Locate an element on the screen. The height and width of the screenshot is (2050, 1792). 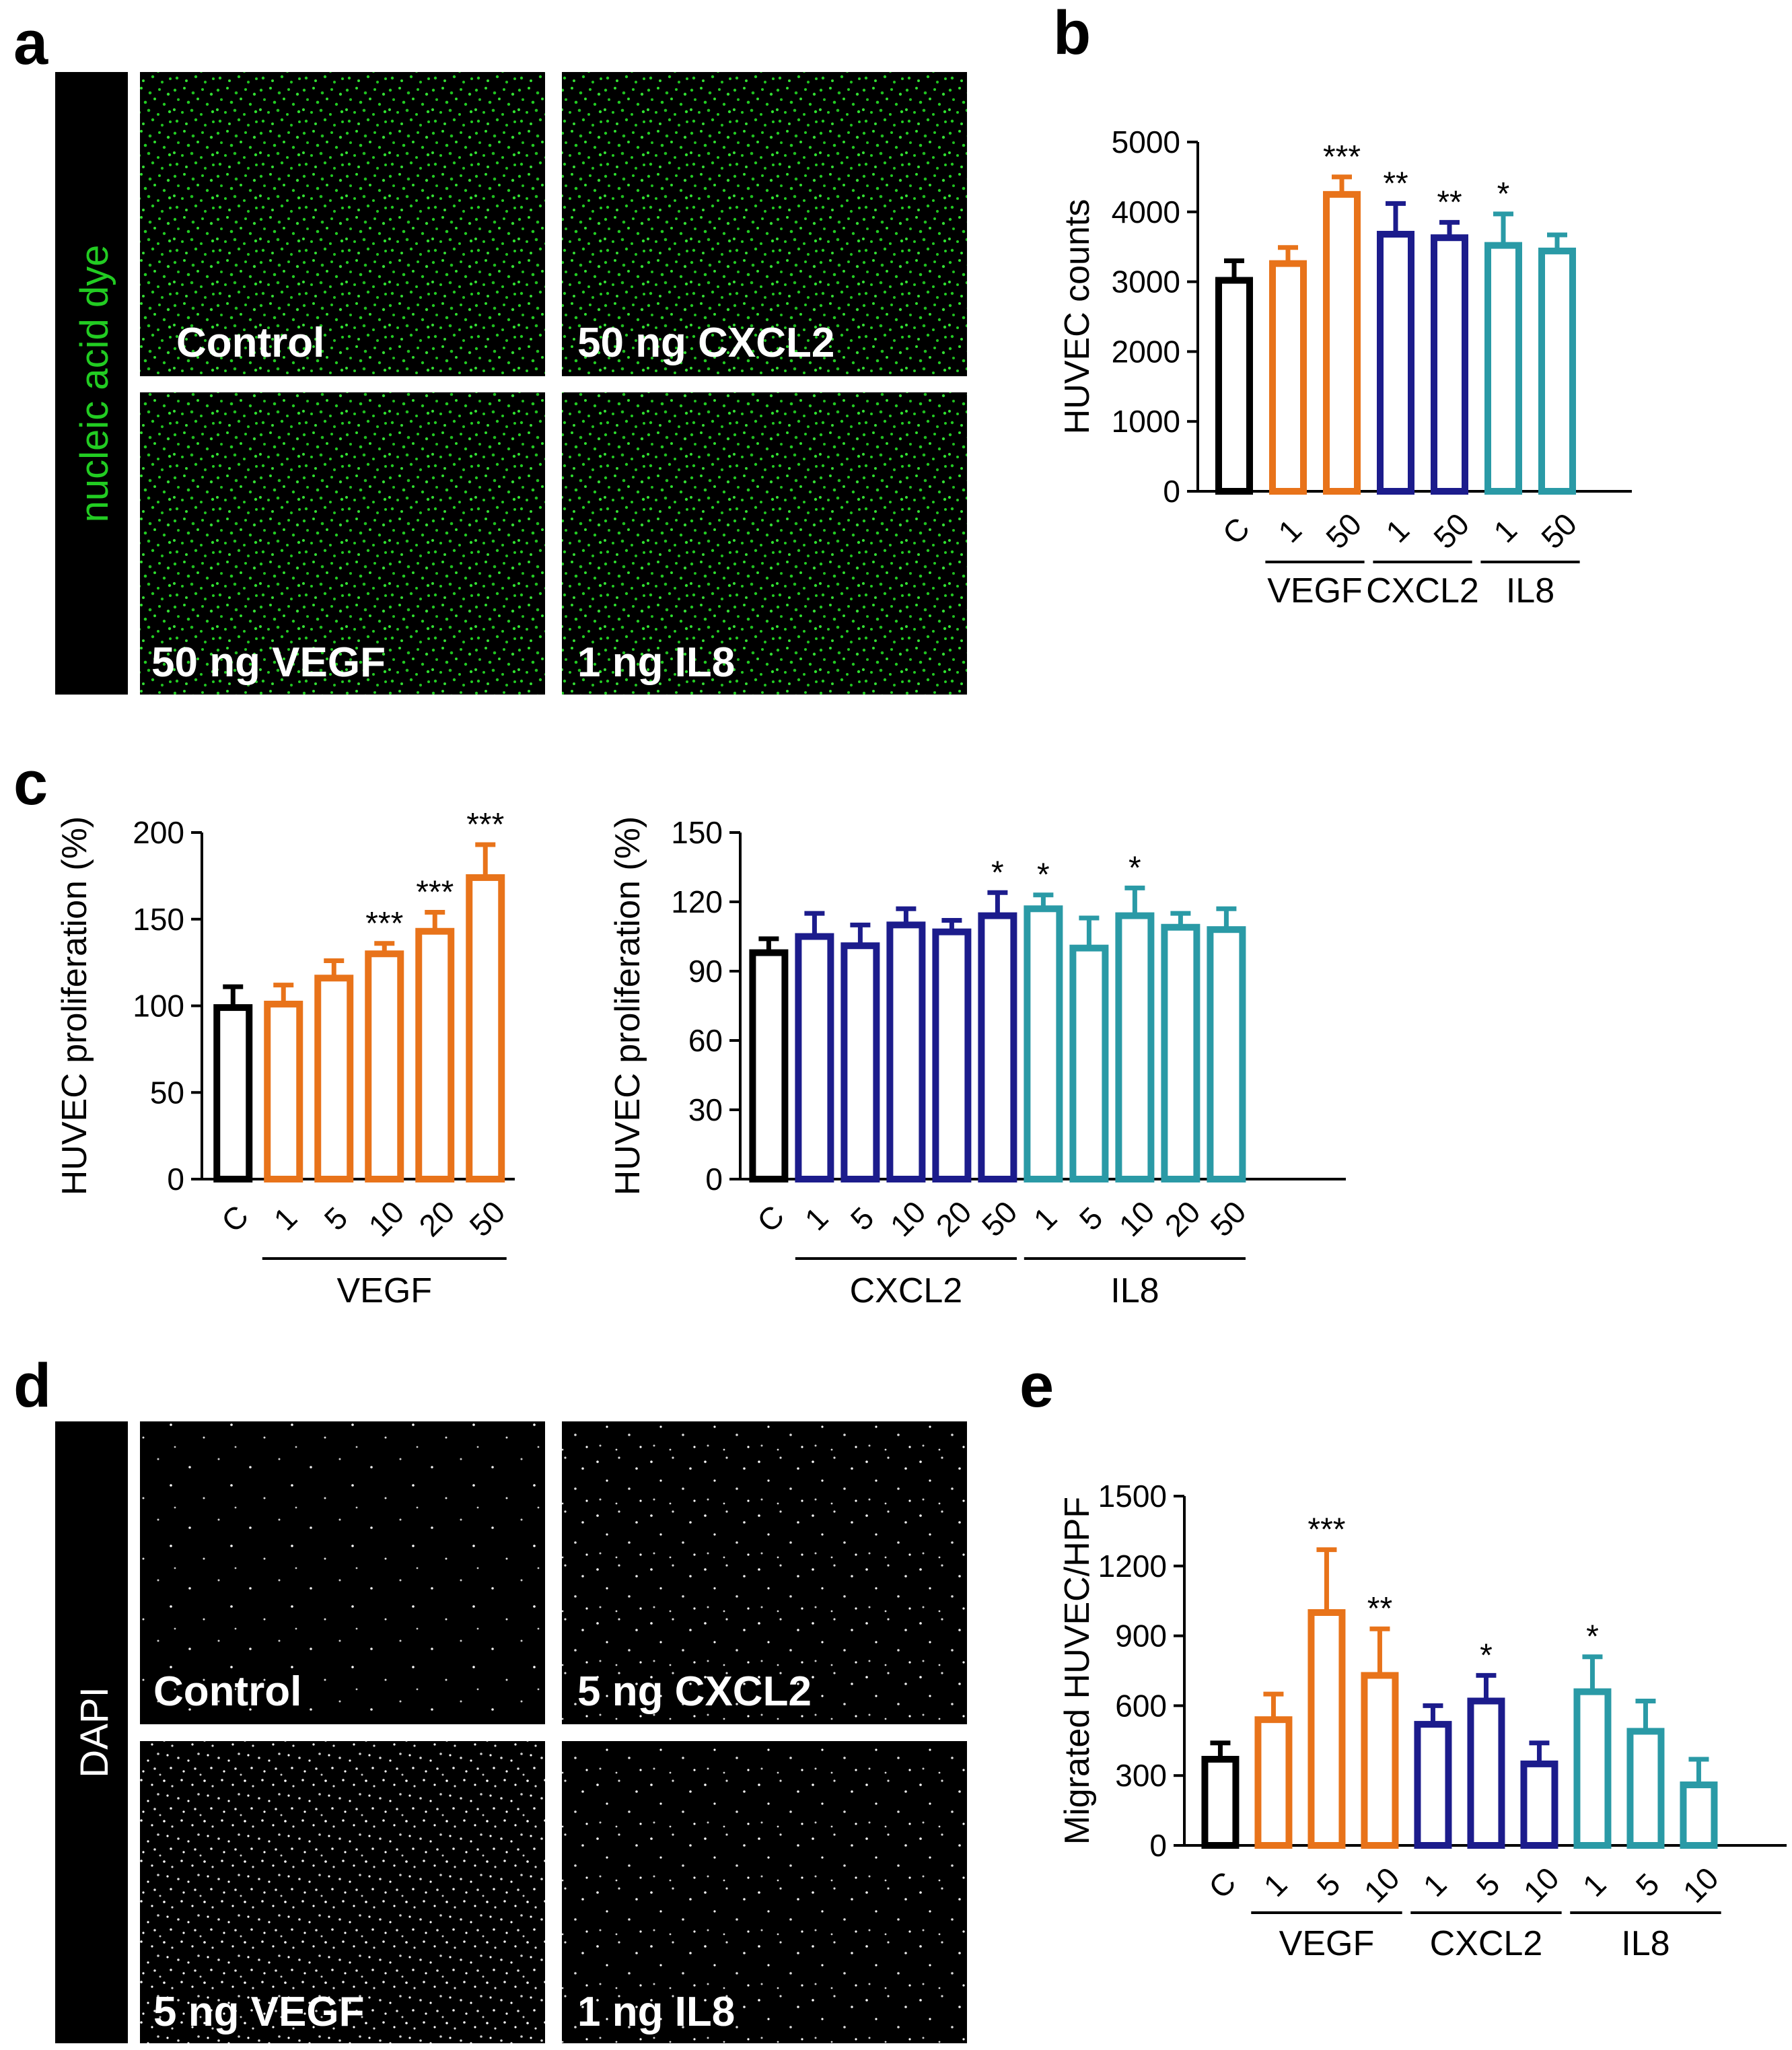
panel-letter-c: c is located at coordinates (31, 784).